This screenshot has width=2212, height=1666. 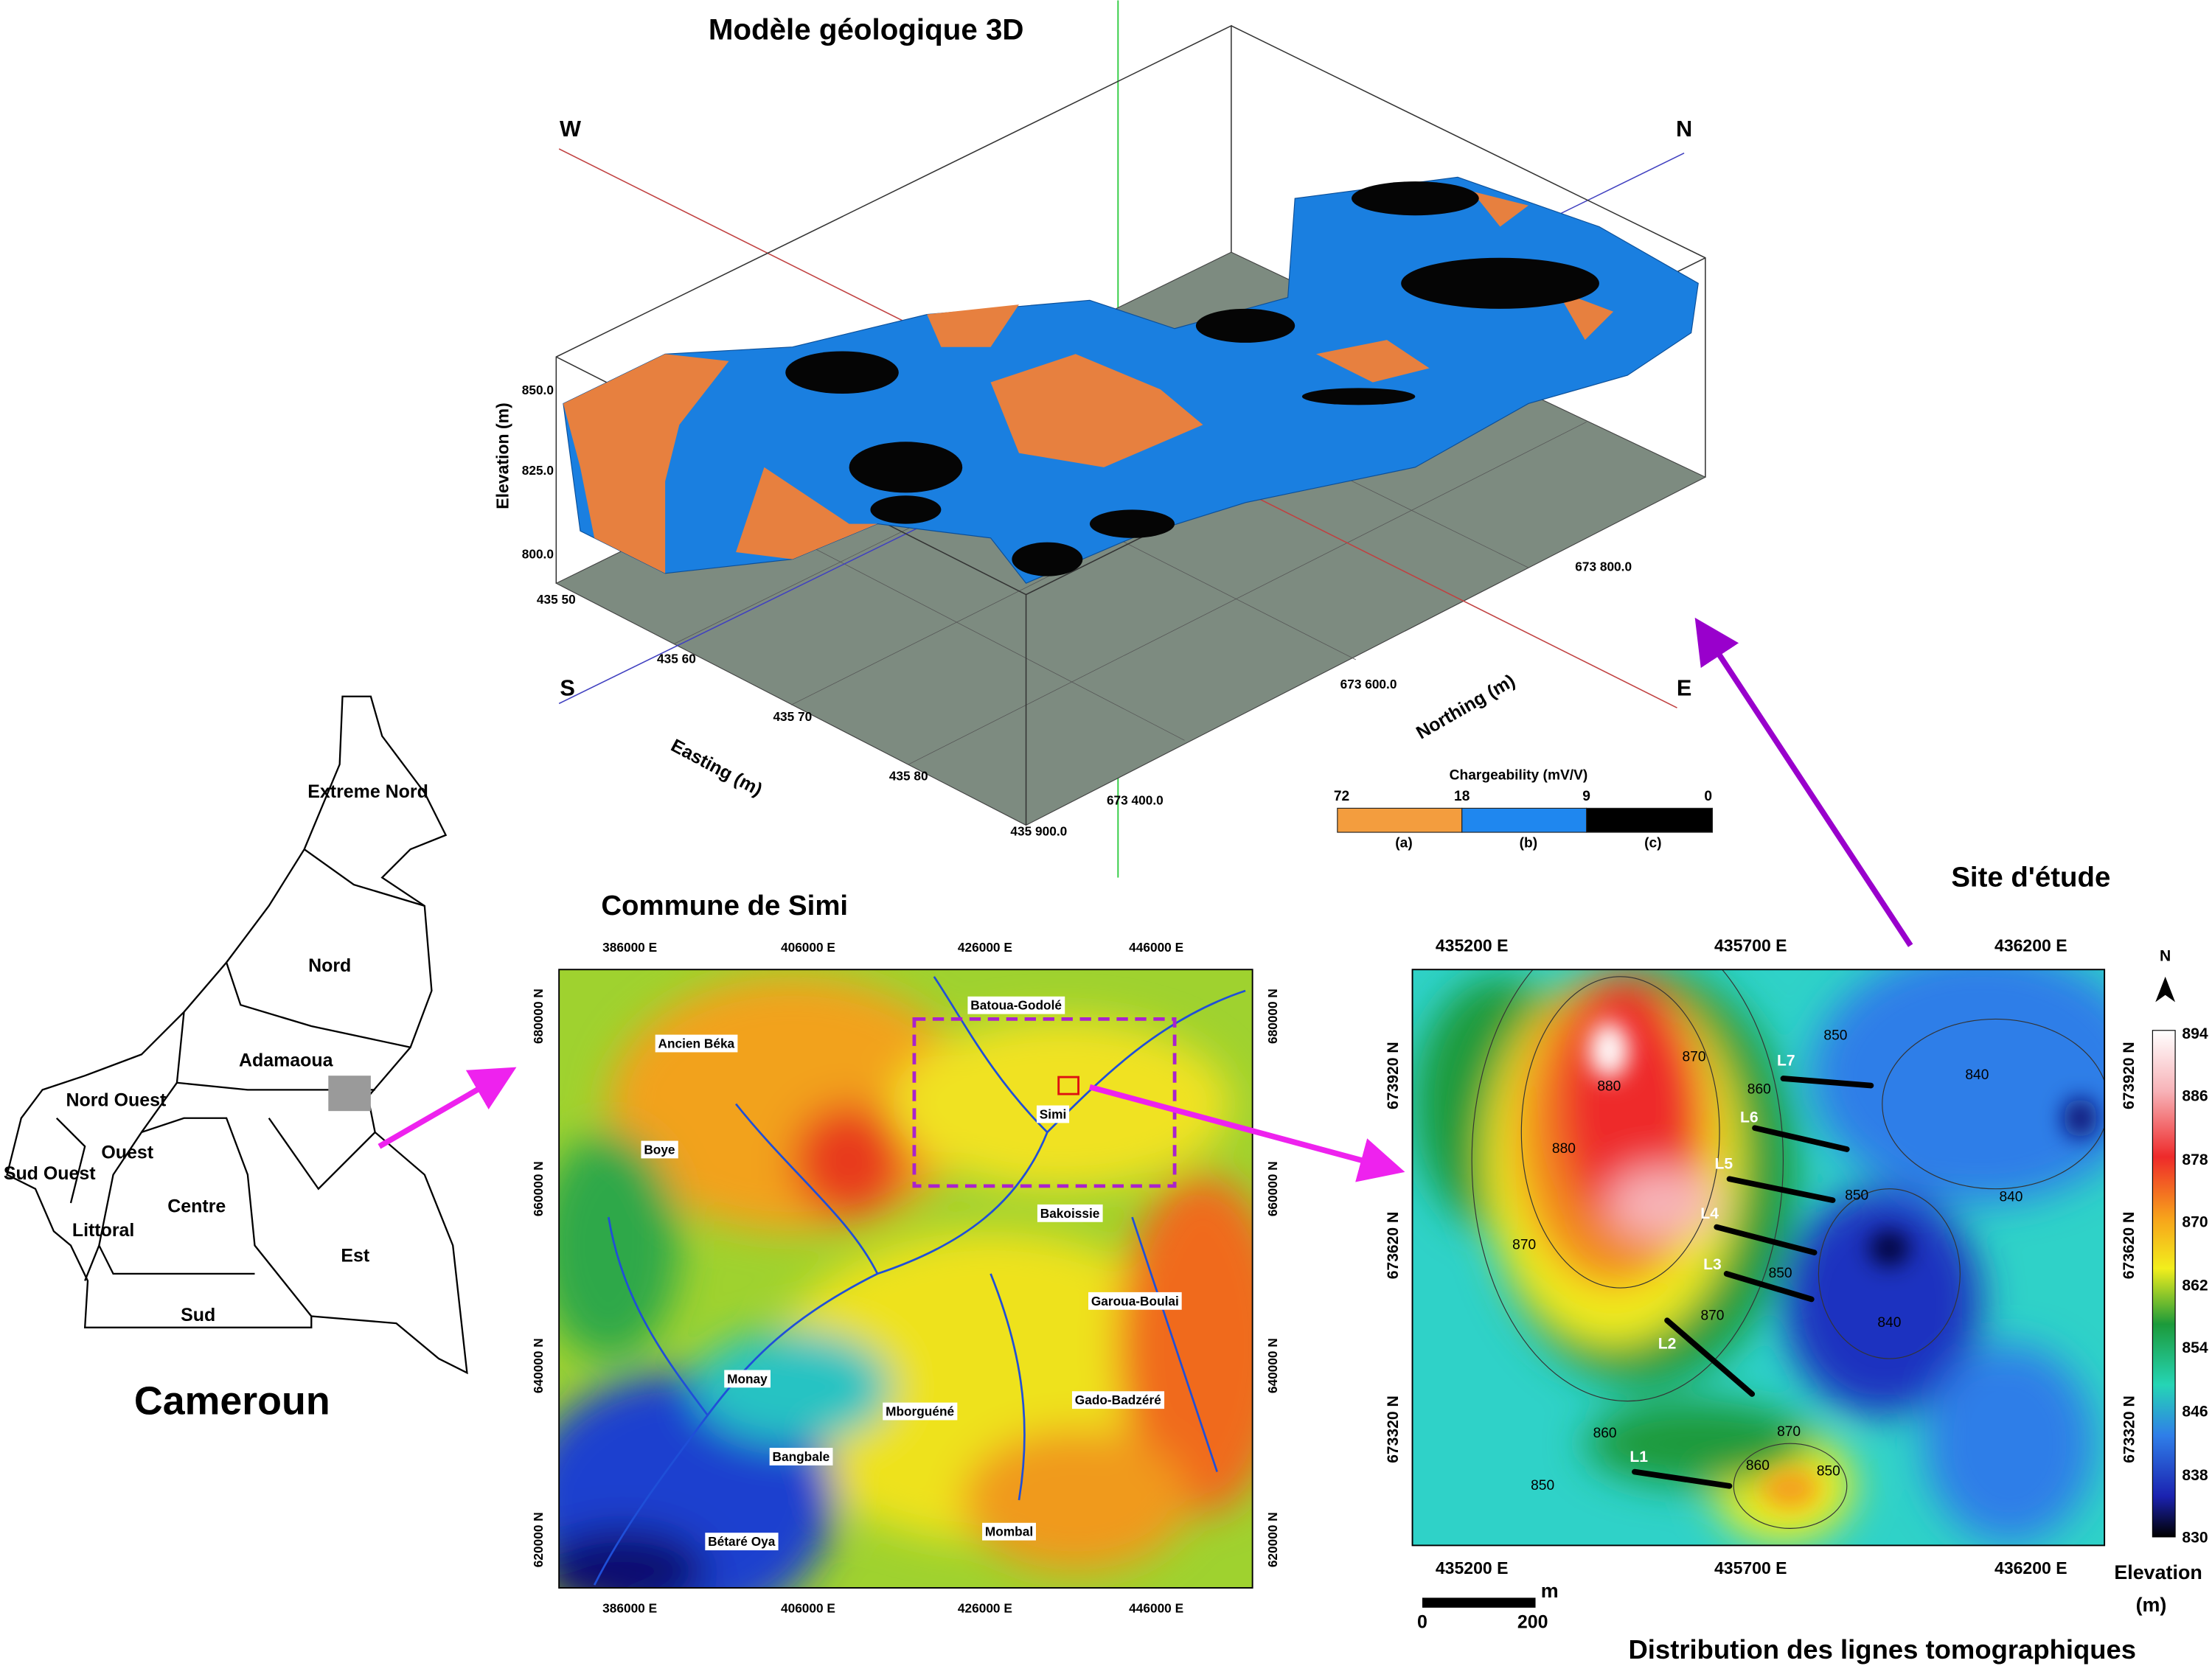 I want to click on region-label: Adamaoua, so click(x=286, y=1060).